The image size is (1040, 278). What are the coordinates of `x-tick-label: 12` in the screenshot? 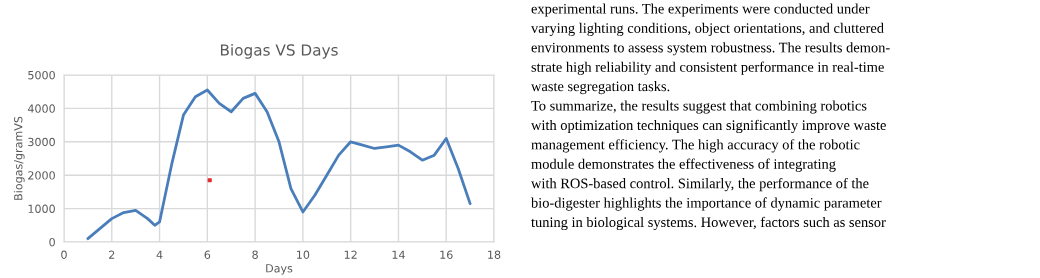 It's located at (350, 254).